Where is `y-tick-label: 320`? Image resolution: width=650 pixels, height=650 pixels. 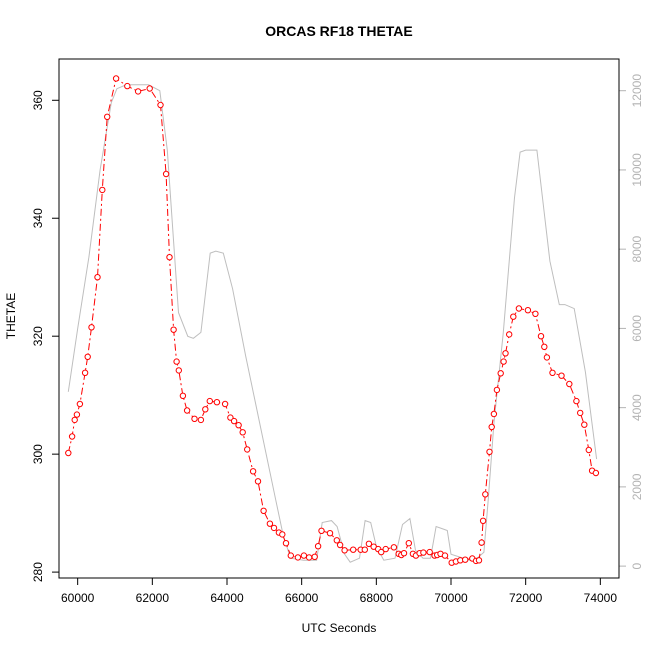
y-tick-label: 320 is located at coordinates (38, 336).